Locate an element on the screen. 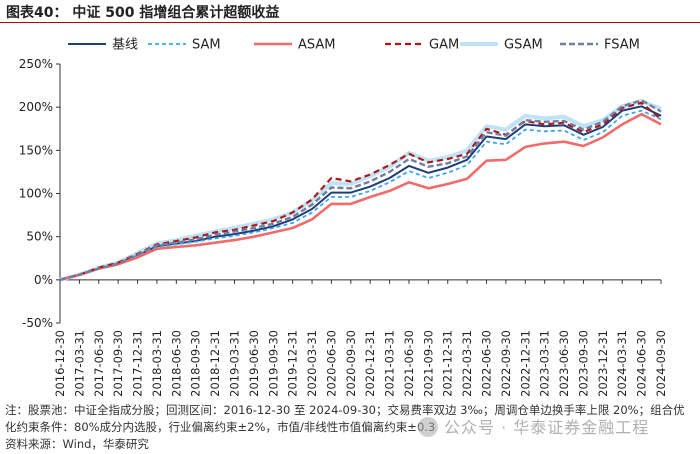 This screenshot has height=454, width=700. legend-label-5: FSAM is located at coordinates (622, 45).